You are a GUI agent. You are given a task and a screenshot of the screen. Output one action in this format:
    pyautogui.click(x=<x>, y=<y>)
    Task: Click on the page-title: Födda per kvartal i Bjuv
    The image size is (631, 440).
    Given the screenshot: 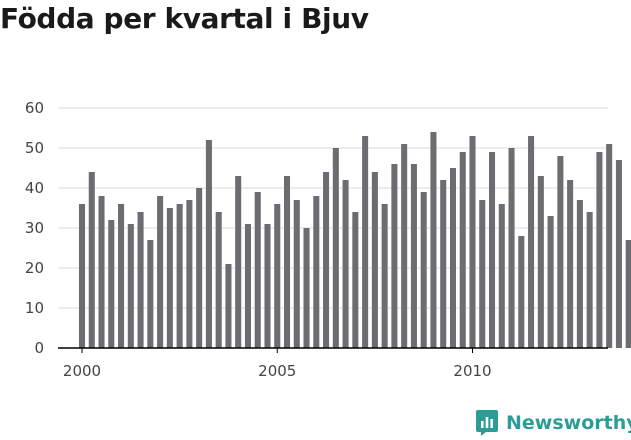 What is the action you would take?
    pyautogui.click(x=184, y=18)
    